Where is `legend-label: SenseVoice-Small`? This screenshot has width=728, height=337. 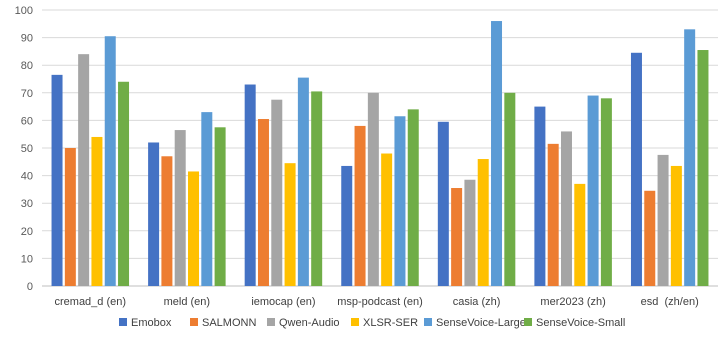 legend-label: SenseVoice-Small is located at coordinates (580, 323).